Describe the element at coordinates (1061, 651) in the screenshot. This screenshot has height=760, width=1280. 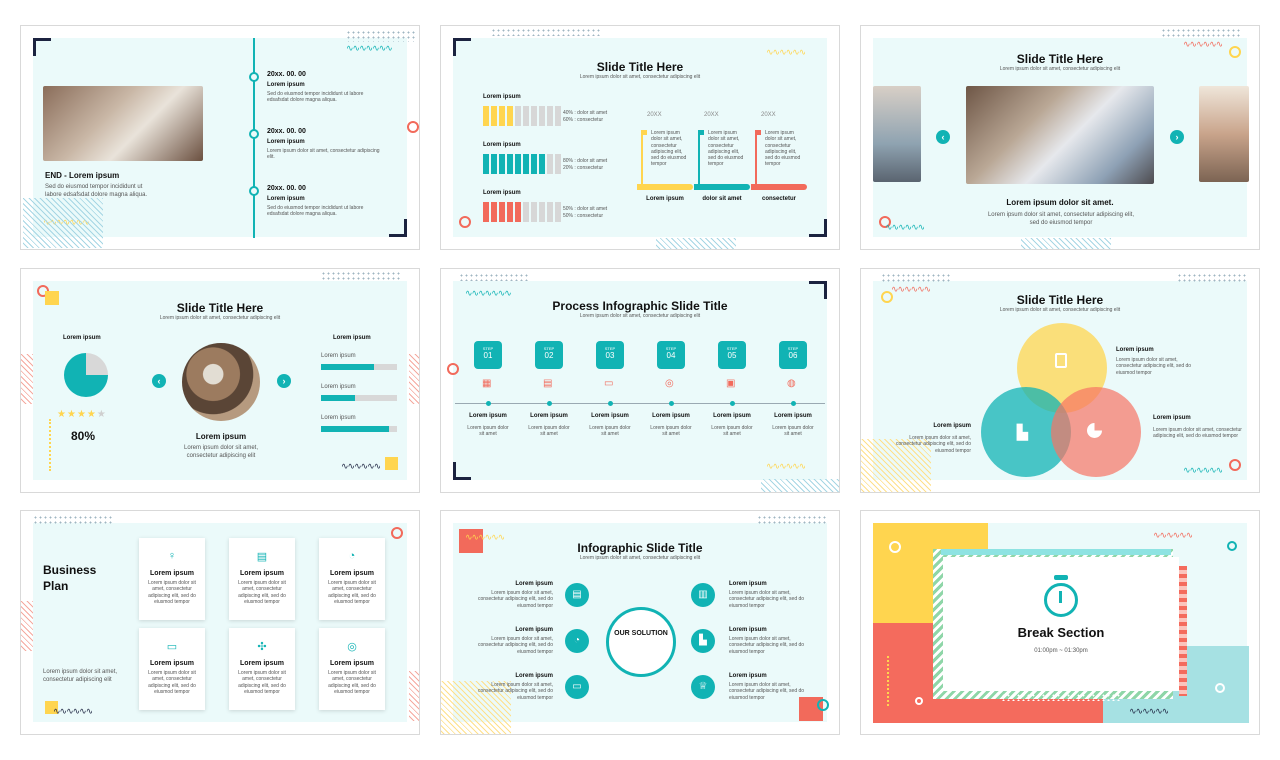
I see `break-time: 01:00pm ~ 01:30pm` at that location.